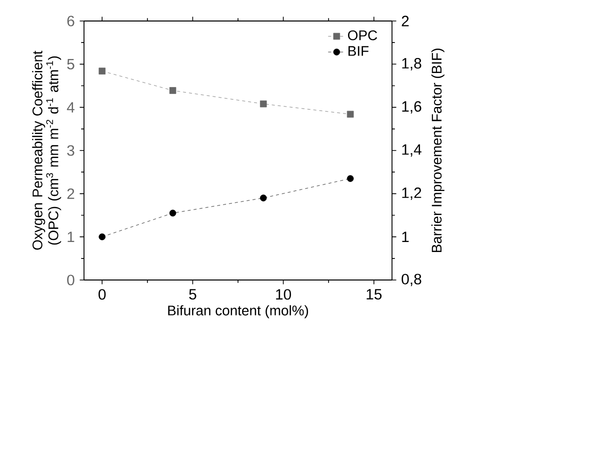 Image resolution: width=613 pixels, height=449 pixels. I want to click on y2-tick-label: 2, so click(405, 21).